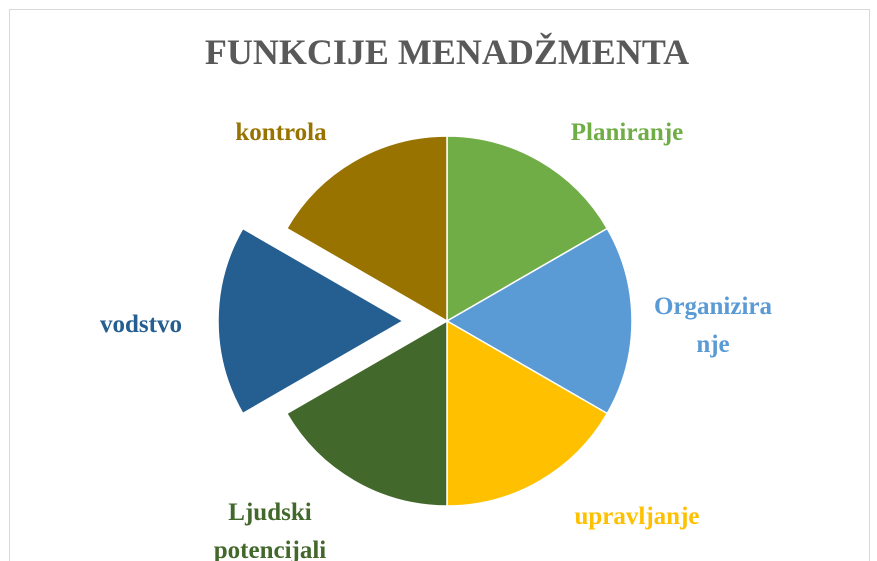 This screenshot has width=877, height=561. What do you see at coordinates (270, 530) in the screenshot?
I see `slice-label: Ljudski potencijali` at bounding box center [270, 530].